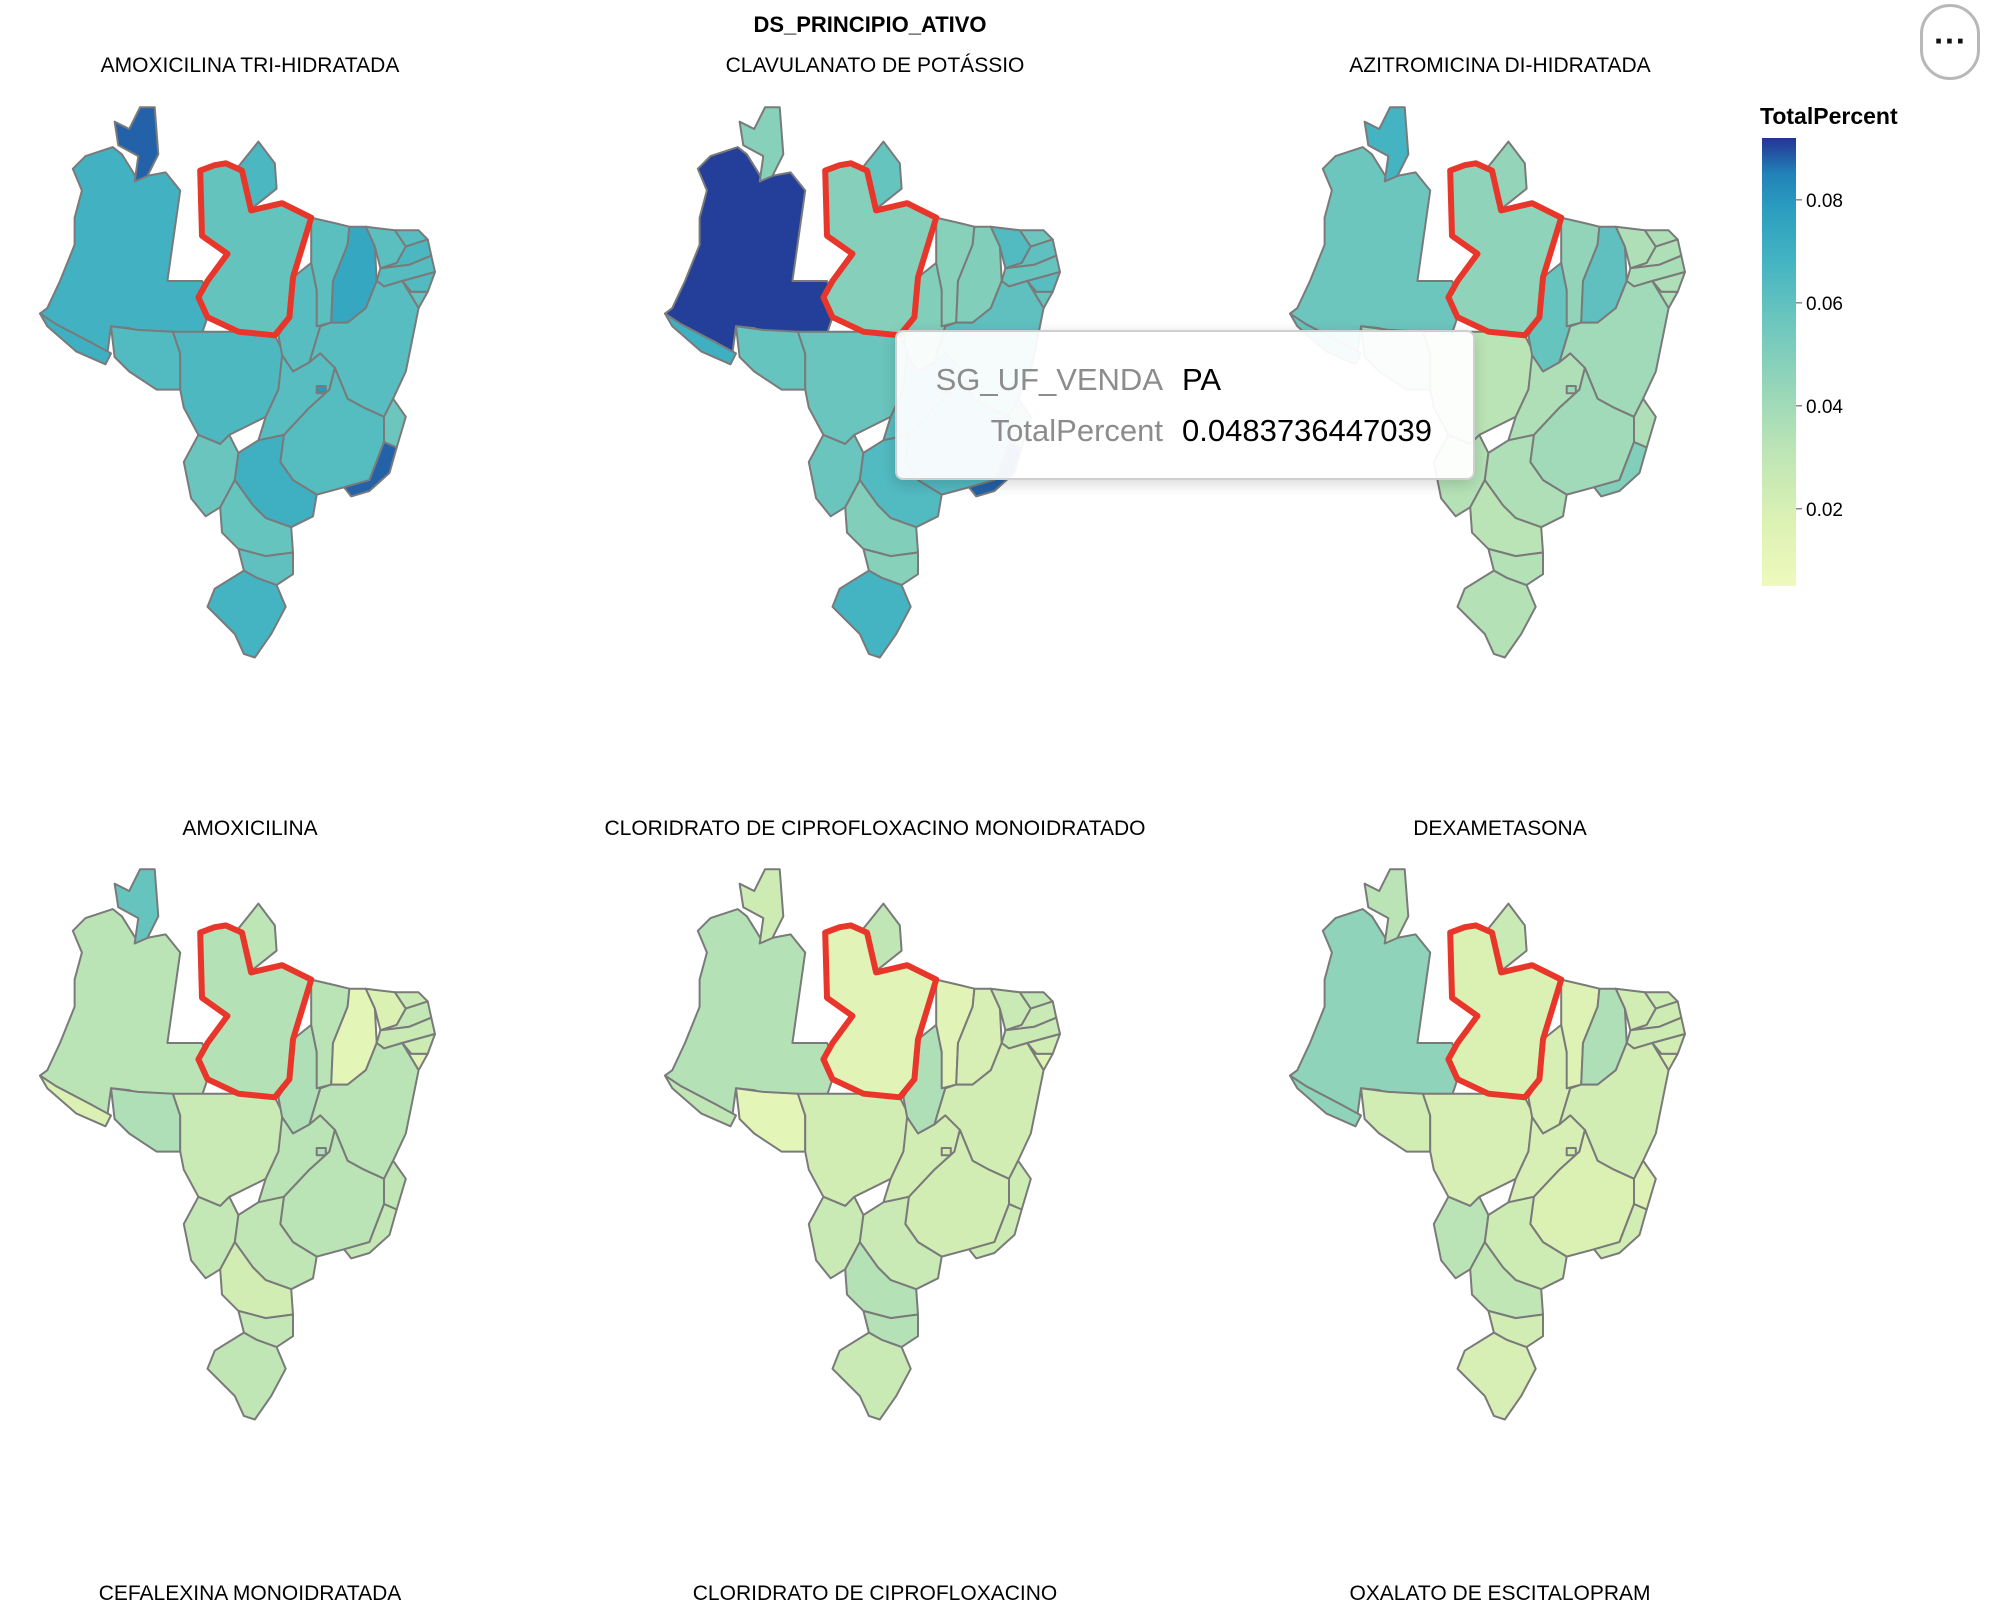  I want to click on panel-title: AZITROMICINA DI-HIDRATADA, so click(1499, 65).